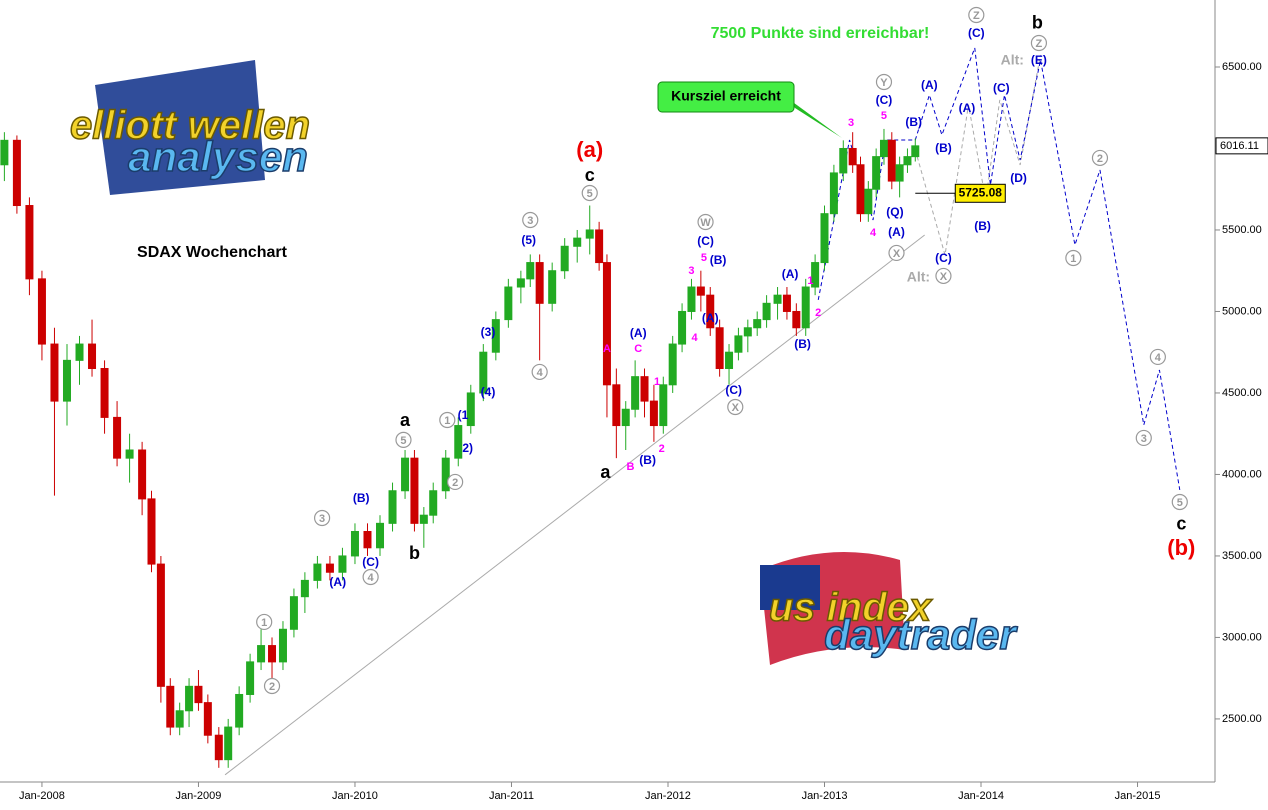 Image resolution: width=1268 pixels, height=810 pixels. What do you see at coordinates (630, 467) in the screenshot?
I see `wave-label: B` at bounding box center [630, 467].